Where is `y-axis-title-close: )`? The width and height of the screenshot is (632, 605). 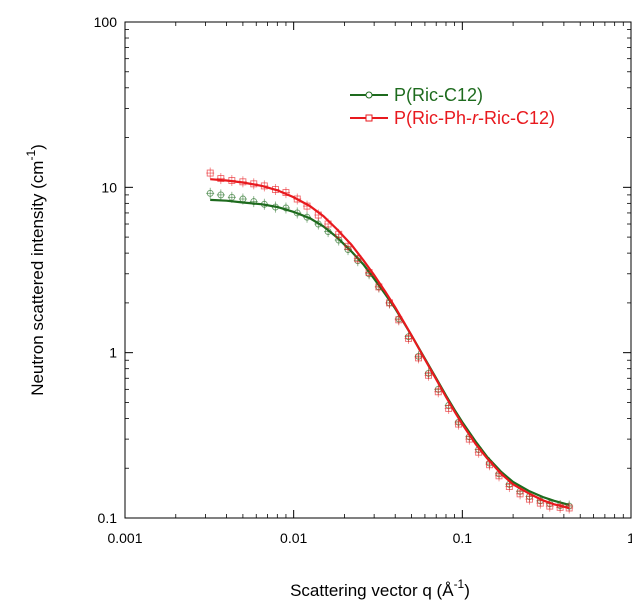 y-axis-title-close: ) is located at coordinates (37, 147).